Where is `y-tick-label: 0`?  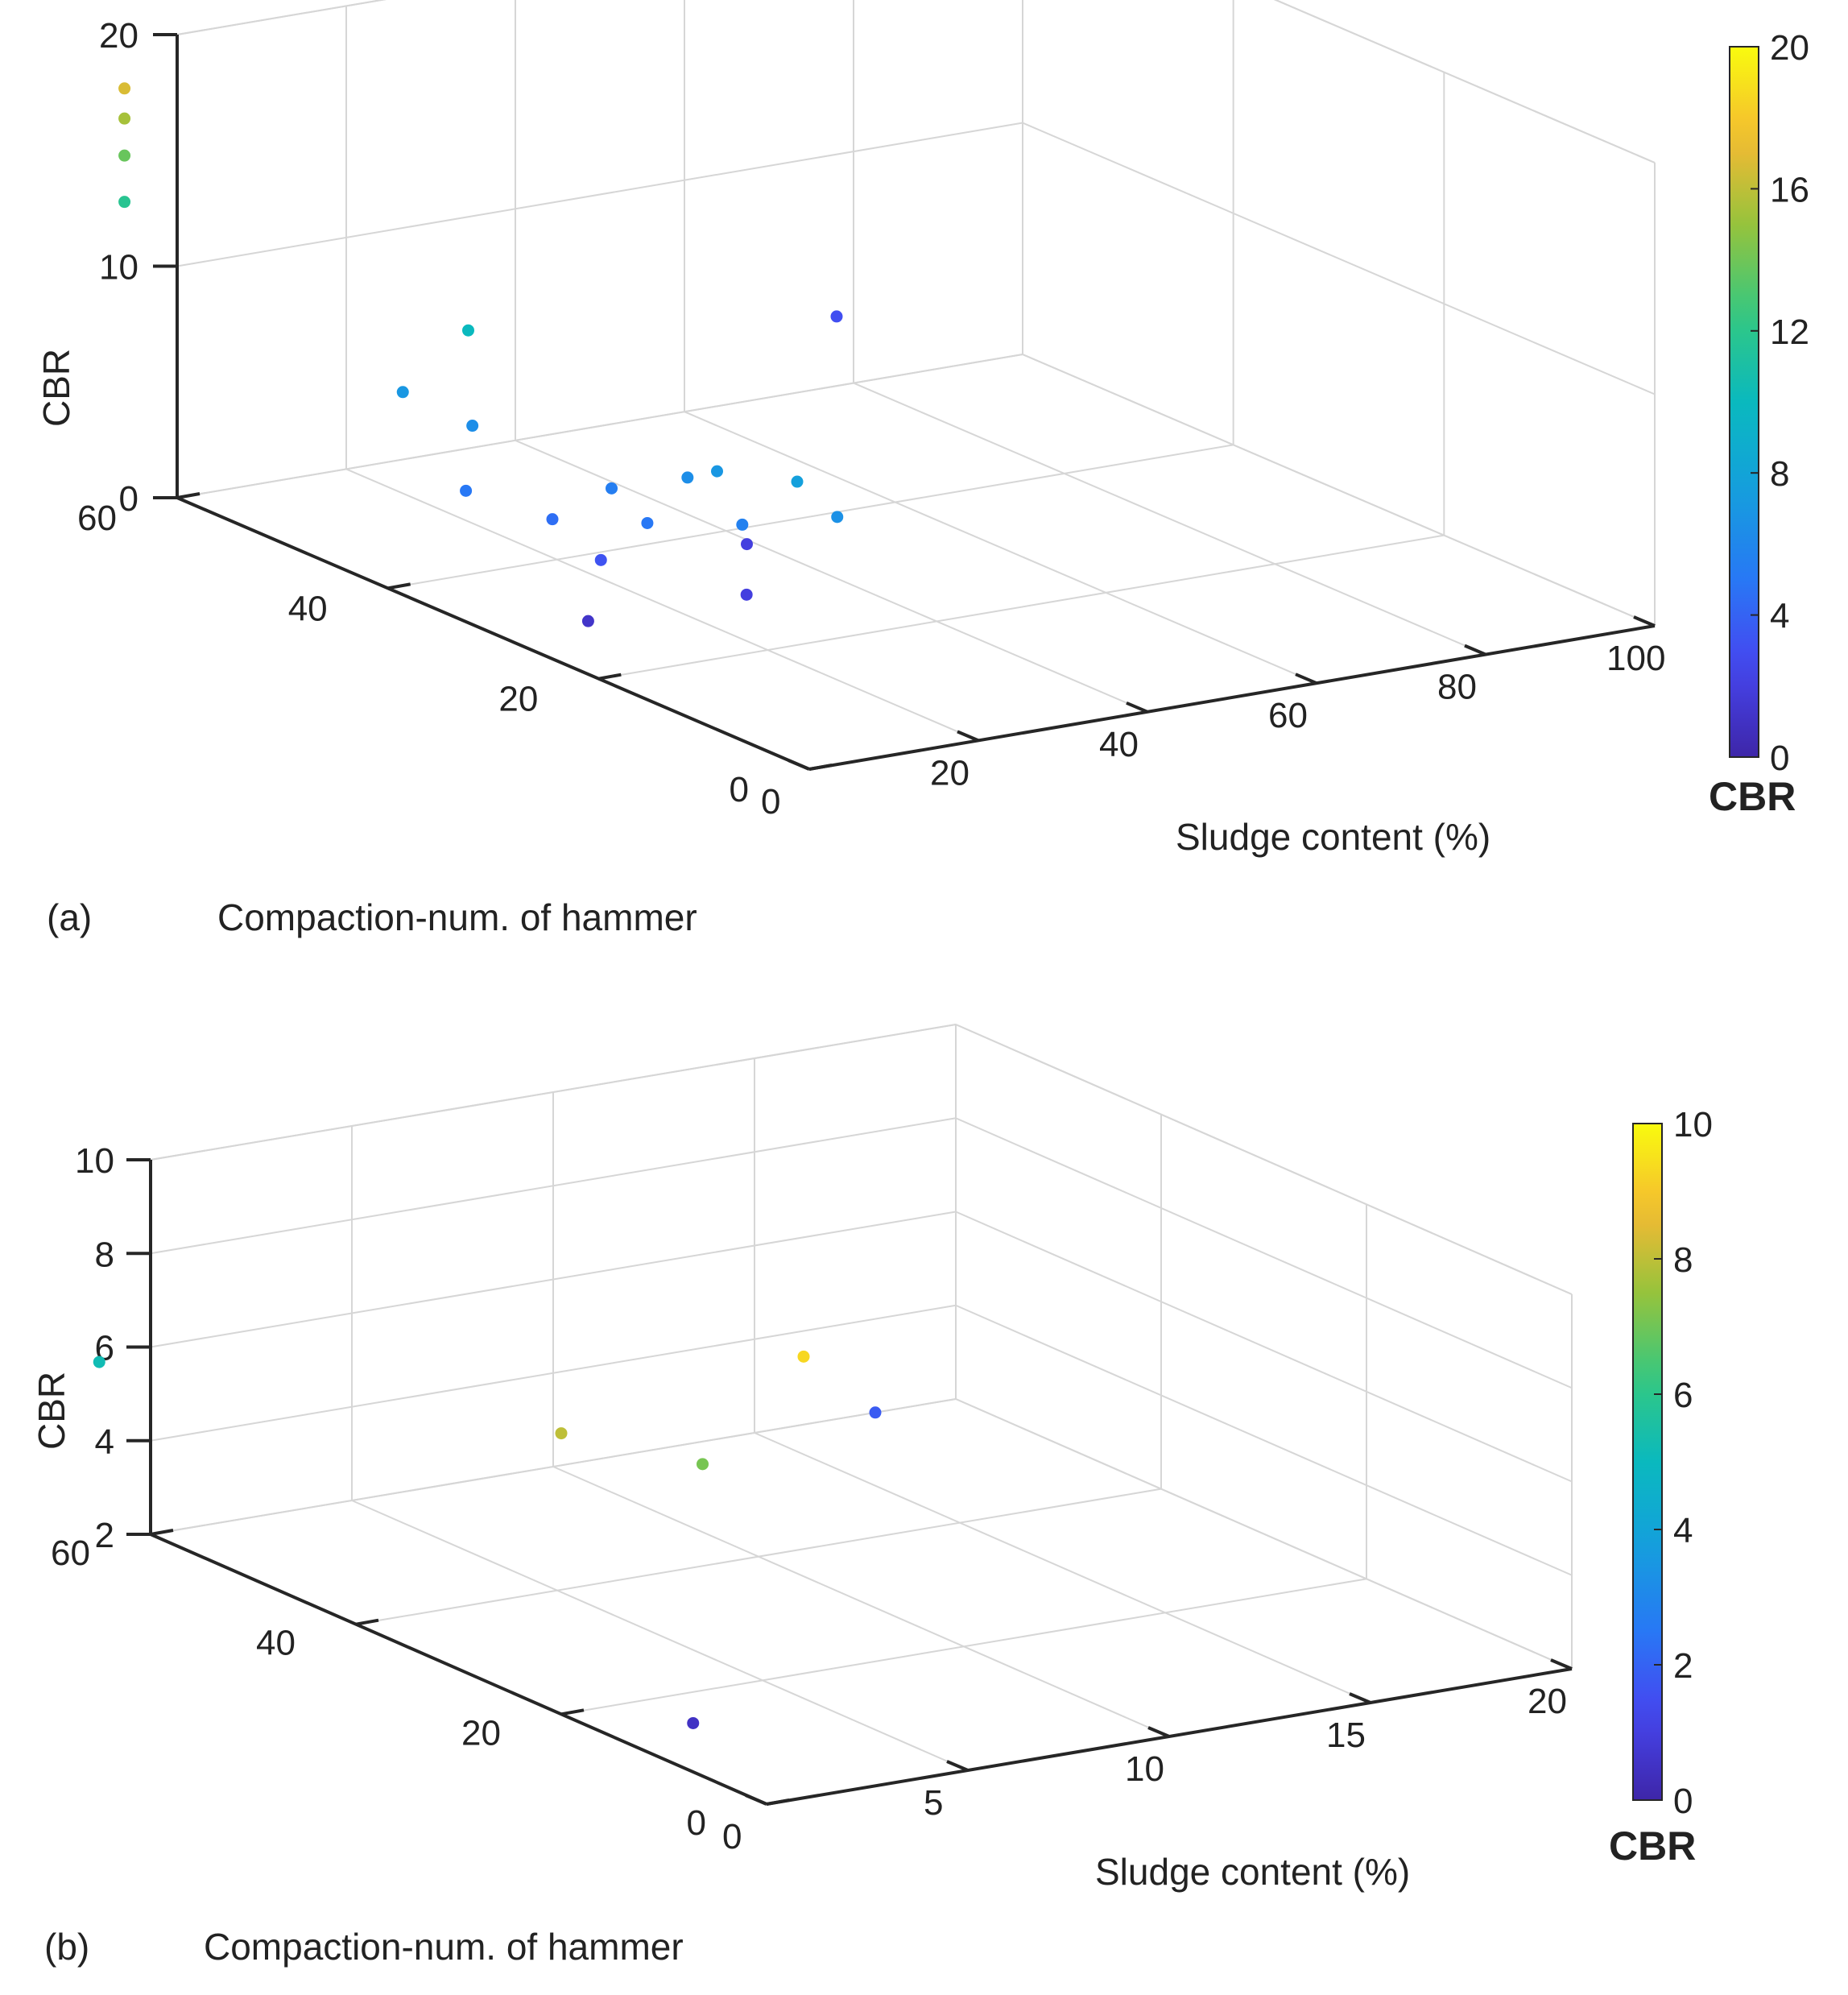 y-tick-label: 0 is located at coordinates (696, 1823).